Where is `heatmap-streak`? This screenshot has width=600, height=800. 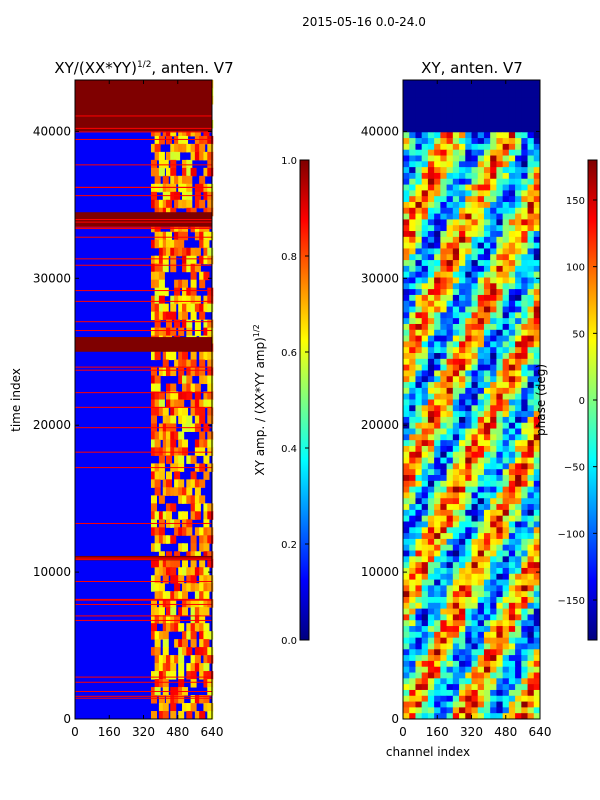 heatmap-streak is located at coordinates (143, 331).